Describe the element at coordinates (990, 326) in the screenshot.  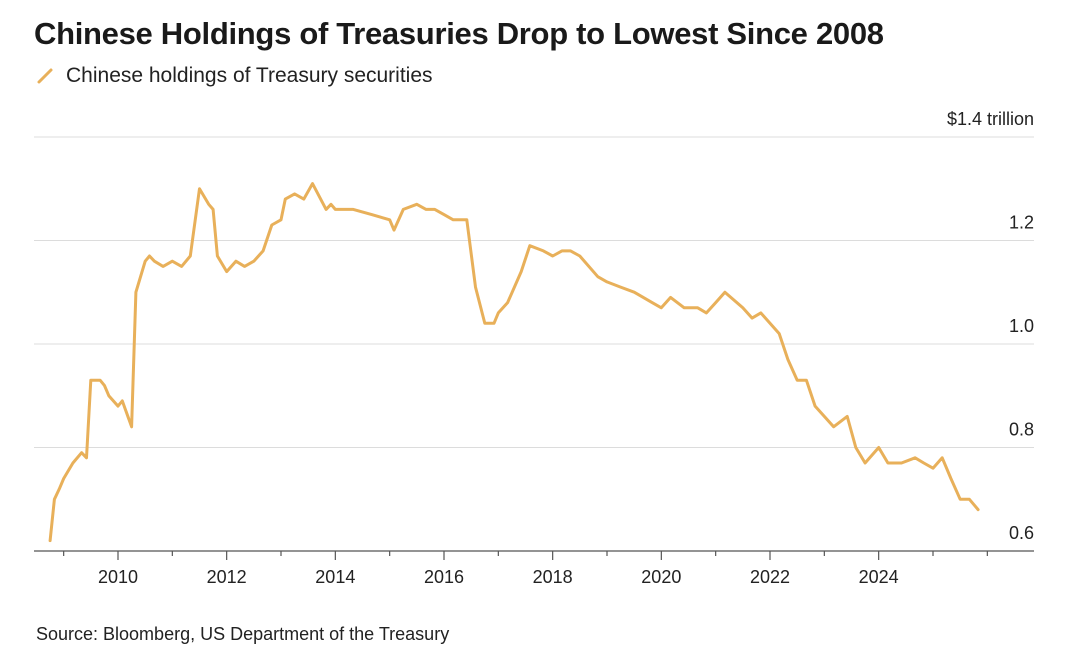
I see `y-axis-labels: 0.6 0.8 1.0 1.2 $1.4 trillion` at that location.